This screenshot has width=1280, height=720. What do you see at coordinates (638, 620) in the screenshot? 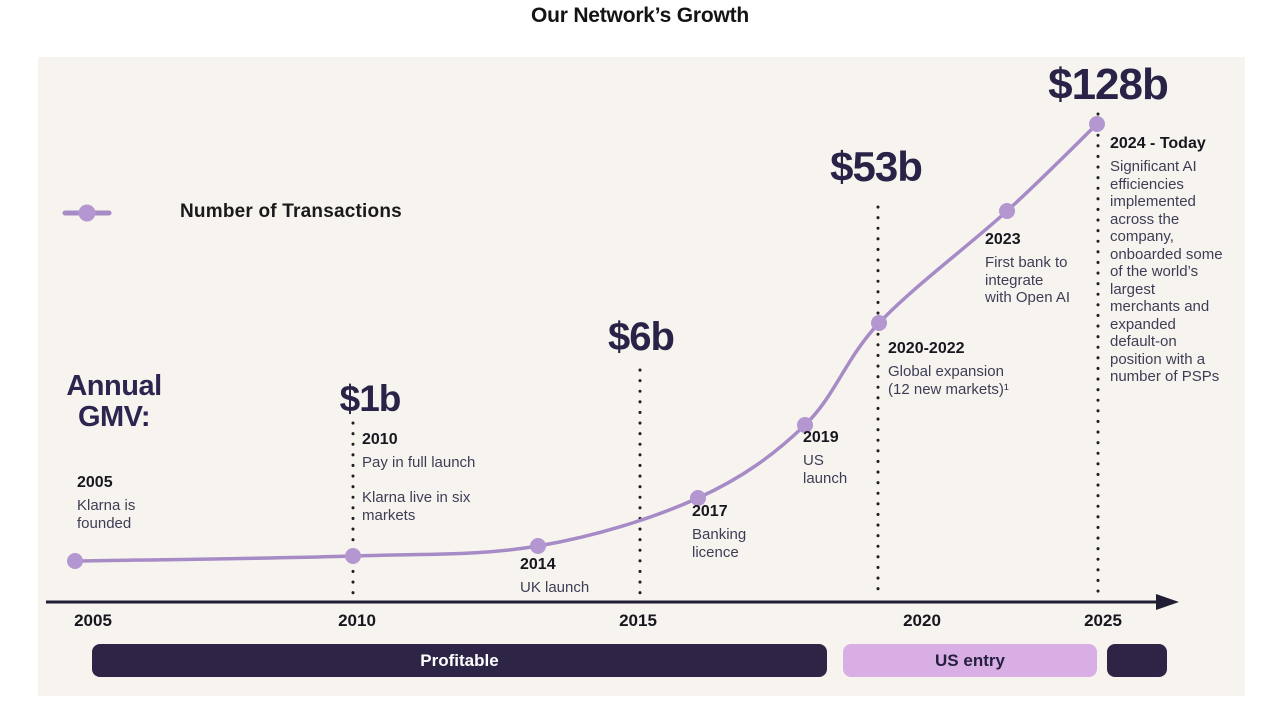
I see `x-axis-tick-label: 2015` at bounding box center [638, 620].